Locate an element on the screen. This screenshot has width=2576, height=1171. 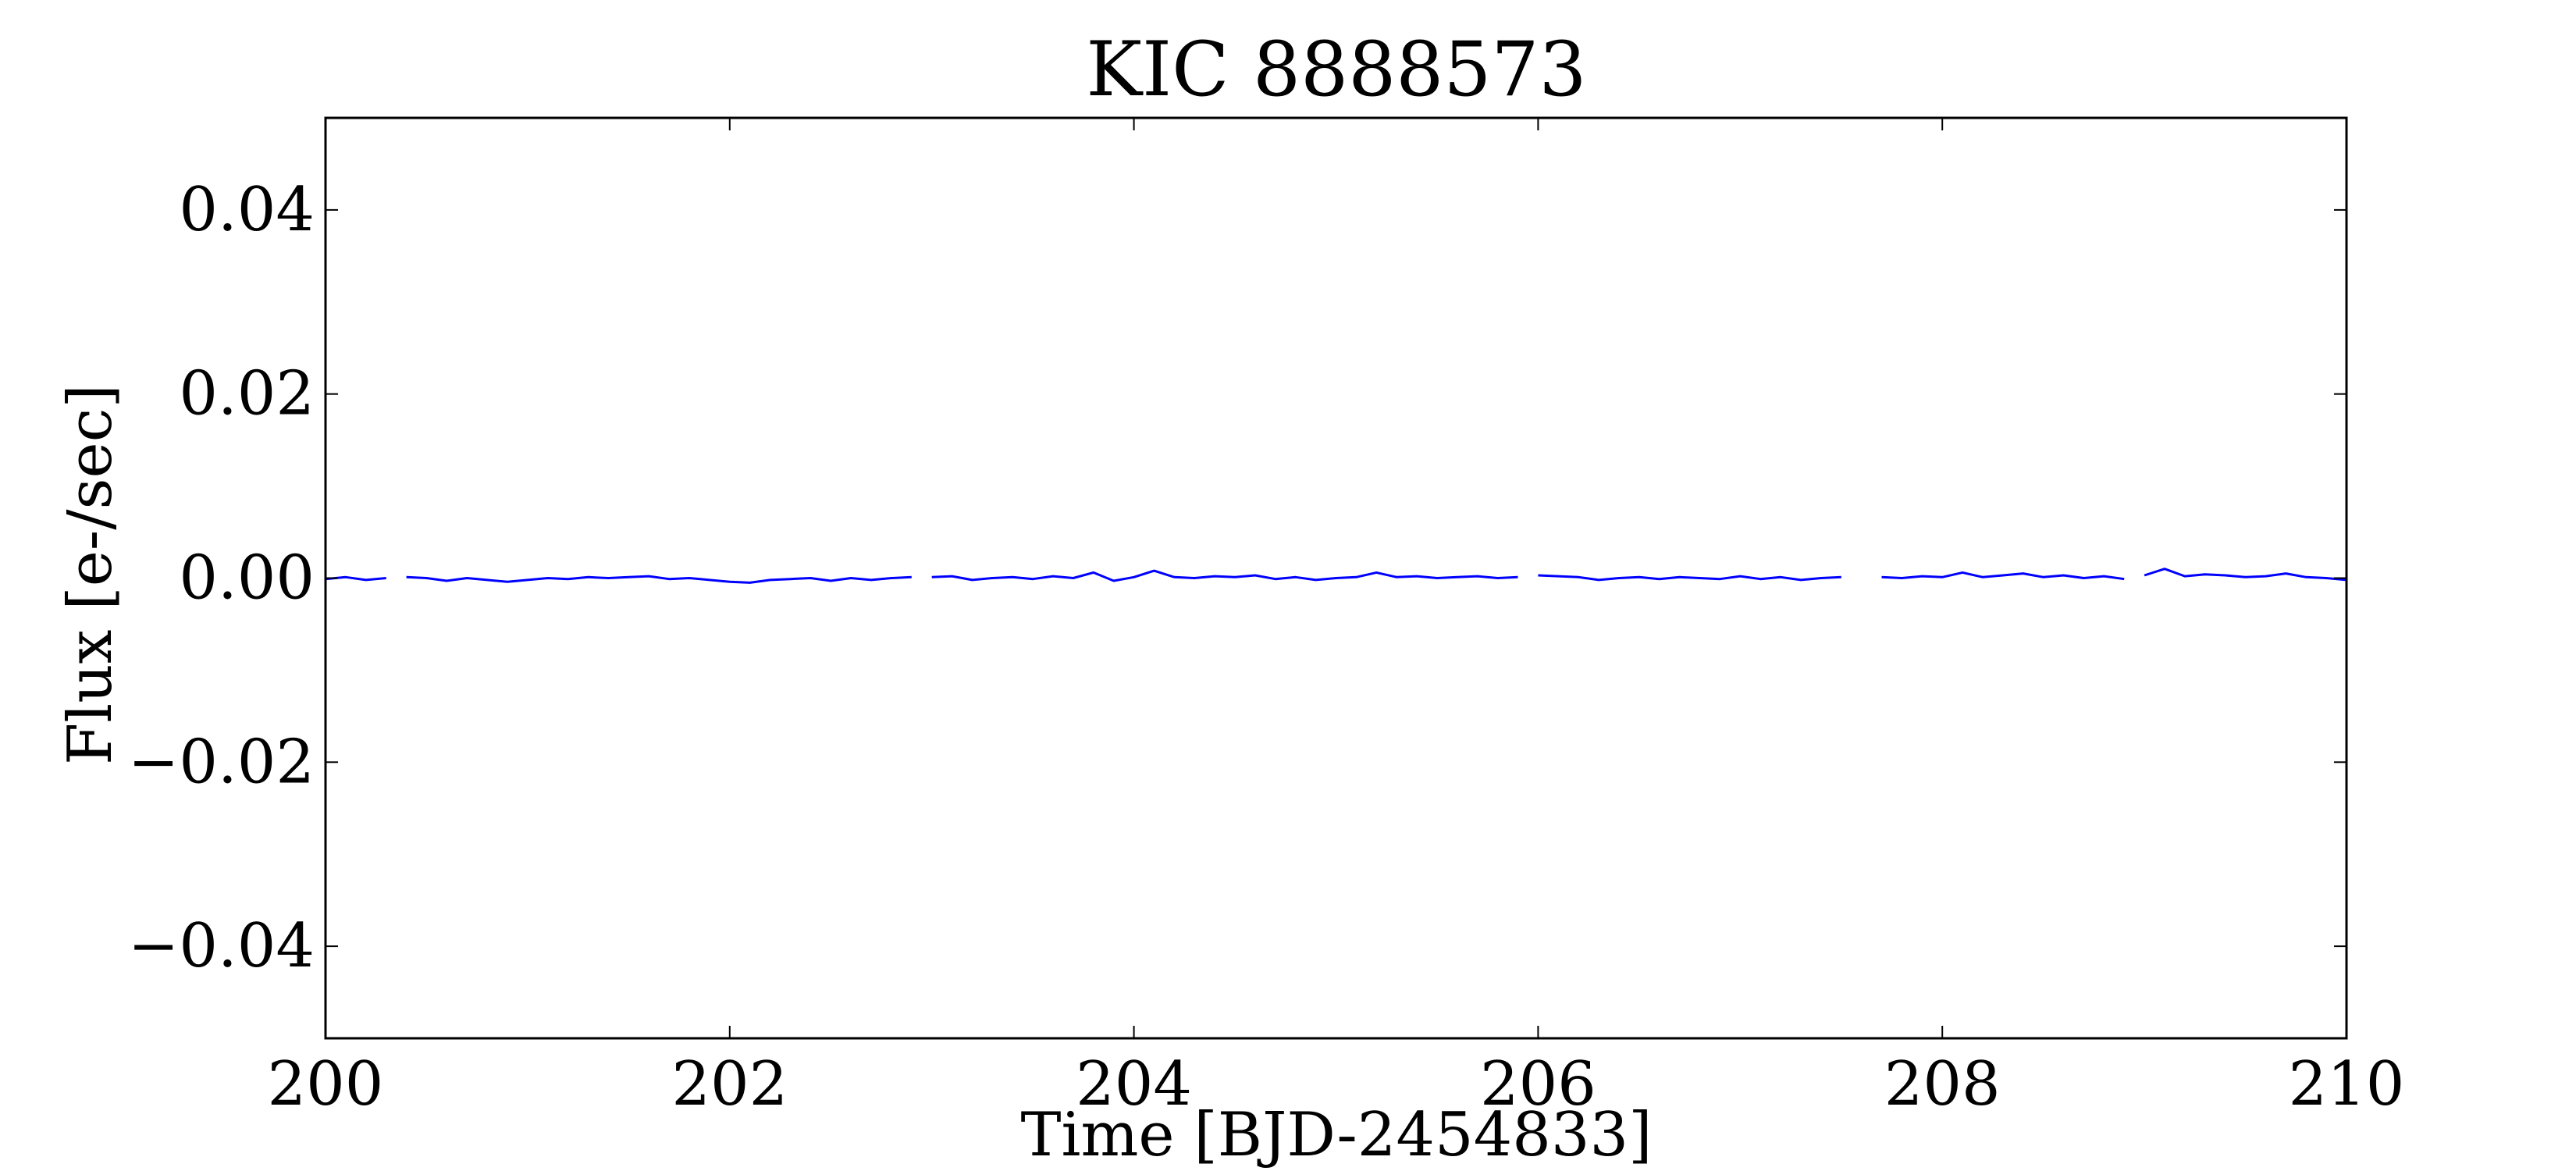
x-tick-label-1: 202 is located at coordinates (729, 1084).